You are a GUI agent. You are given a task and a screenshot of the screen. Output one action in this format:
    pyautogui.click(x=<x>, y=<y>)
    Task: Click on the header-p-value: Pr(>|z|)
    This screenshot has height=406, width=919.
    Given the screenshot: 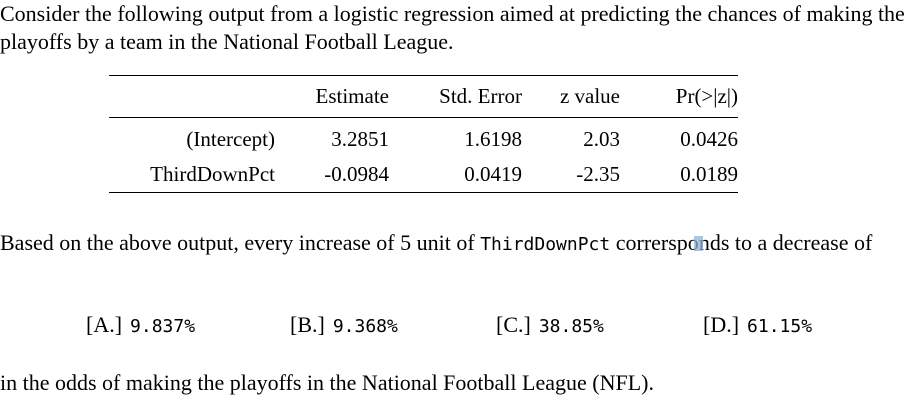 What is the action you would take?
    pyautogui.click(x=706, y=96)
    